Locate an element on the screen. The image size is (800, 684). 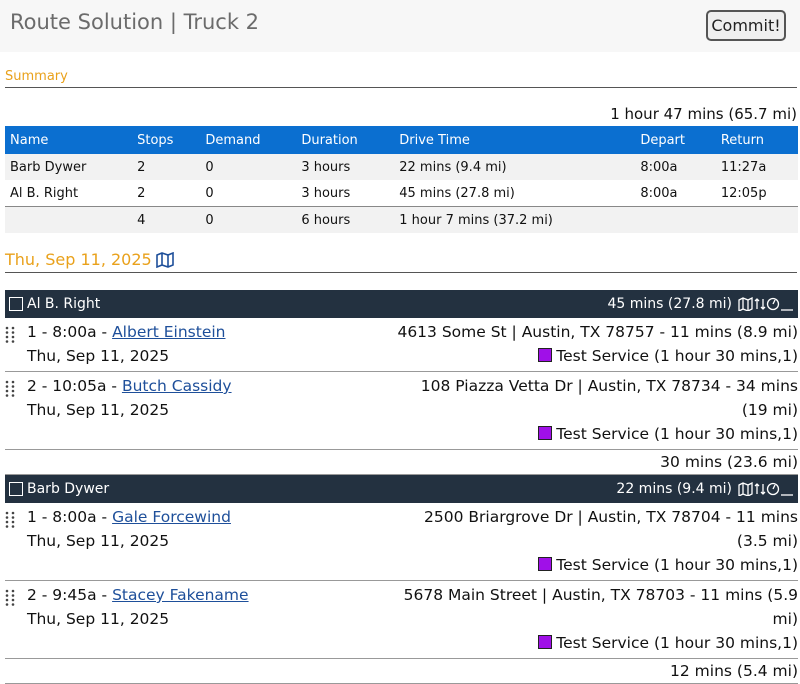
column-header: Depart is located at coordinates (675, 140).